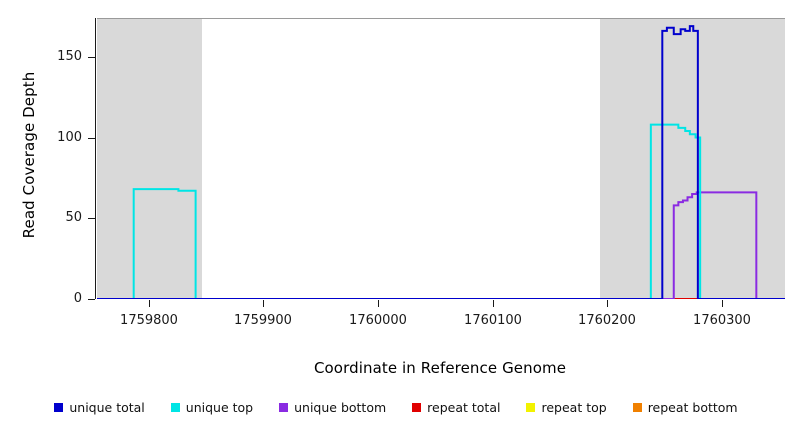  I want to click on legend-item: repeat top, so click(566, 407).